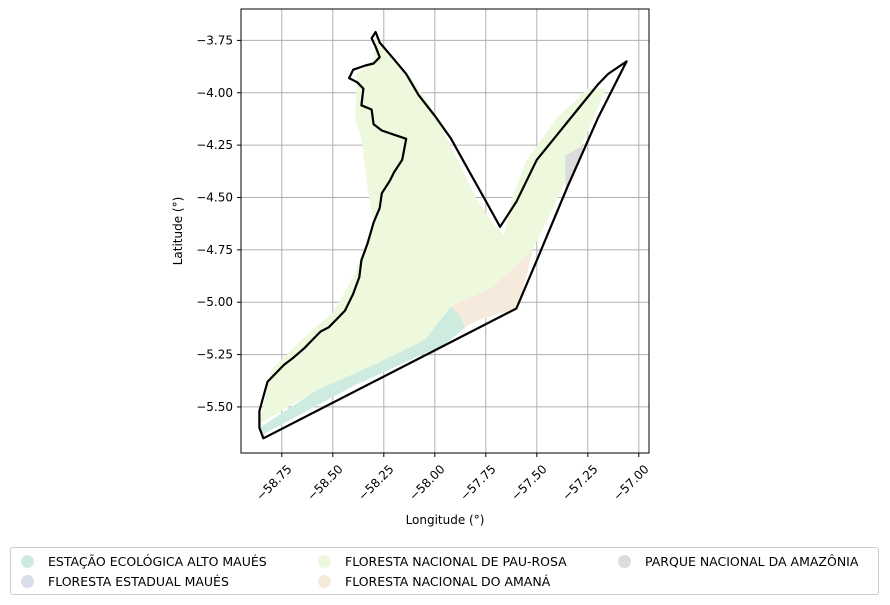  What do you see at coordinates (630, 482) in the screenshot?
I see `x-tick-label: −57.00` at bounding box center [630, 482].